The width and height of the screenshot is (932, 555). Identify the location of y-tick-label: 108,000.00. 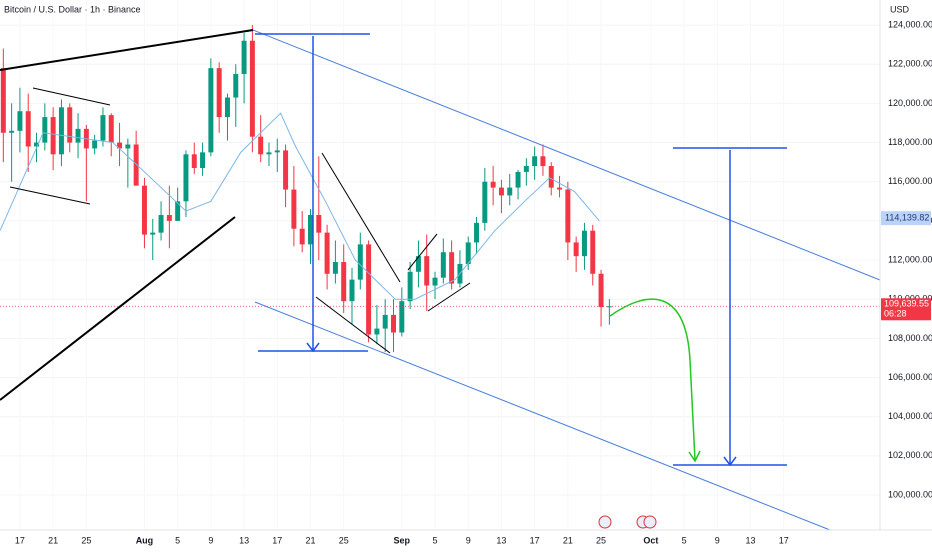
(910, 338).